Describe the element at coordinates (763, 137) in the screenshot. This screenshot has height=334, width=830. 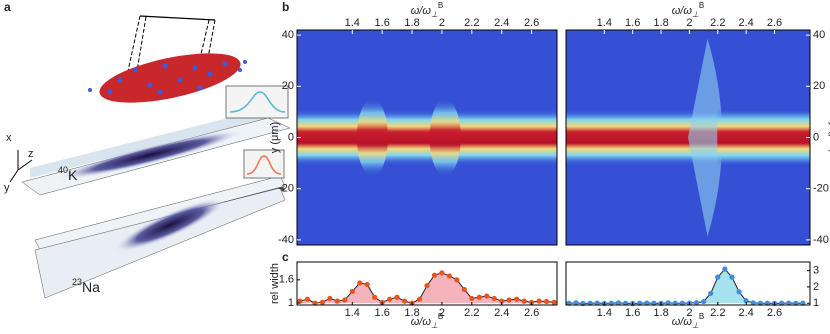
I see `heatmap-band` at that location.